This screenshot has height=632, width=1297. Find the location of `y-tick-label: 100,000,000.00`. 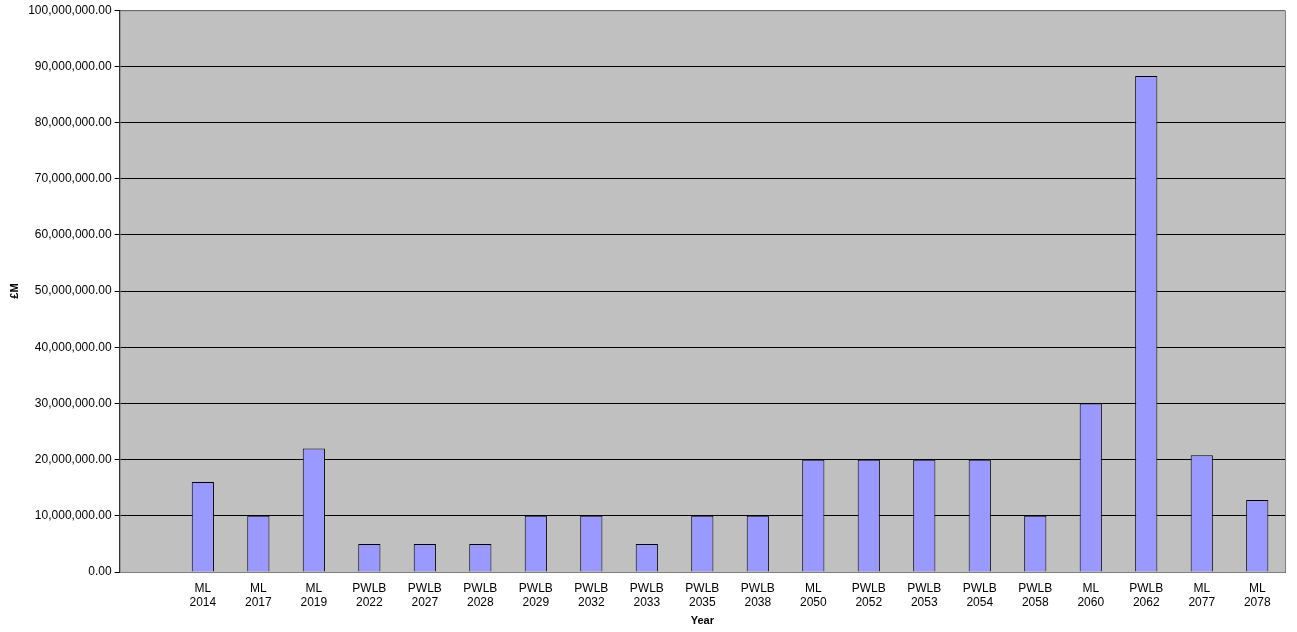

y-tick-label: 100,000,000.00 is located at coordinates (70, 9).